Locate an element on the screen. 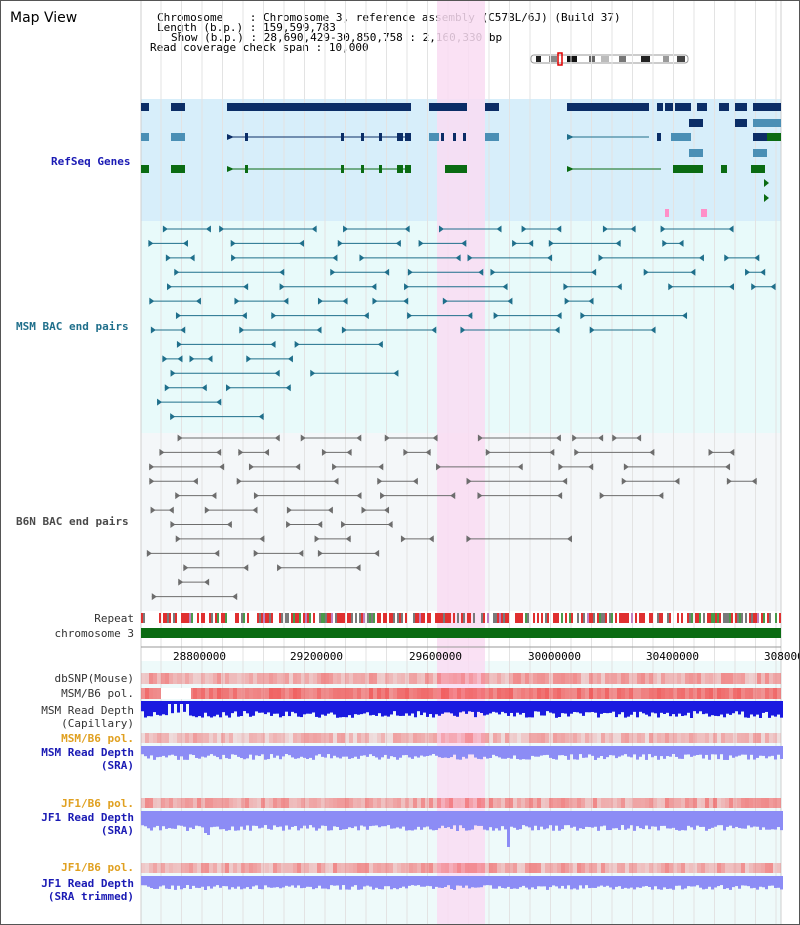 The height and width of the screenshot is (925, 800). gene-exon is located at coordinates (696, 153).